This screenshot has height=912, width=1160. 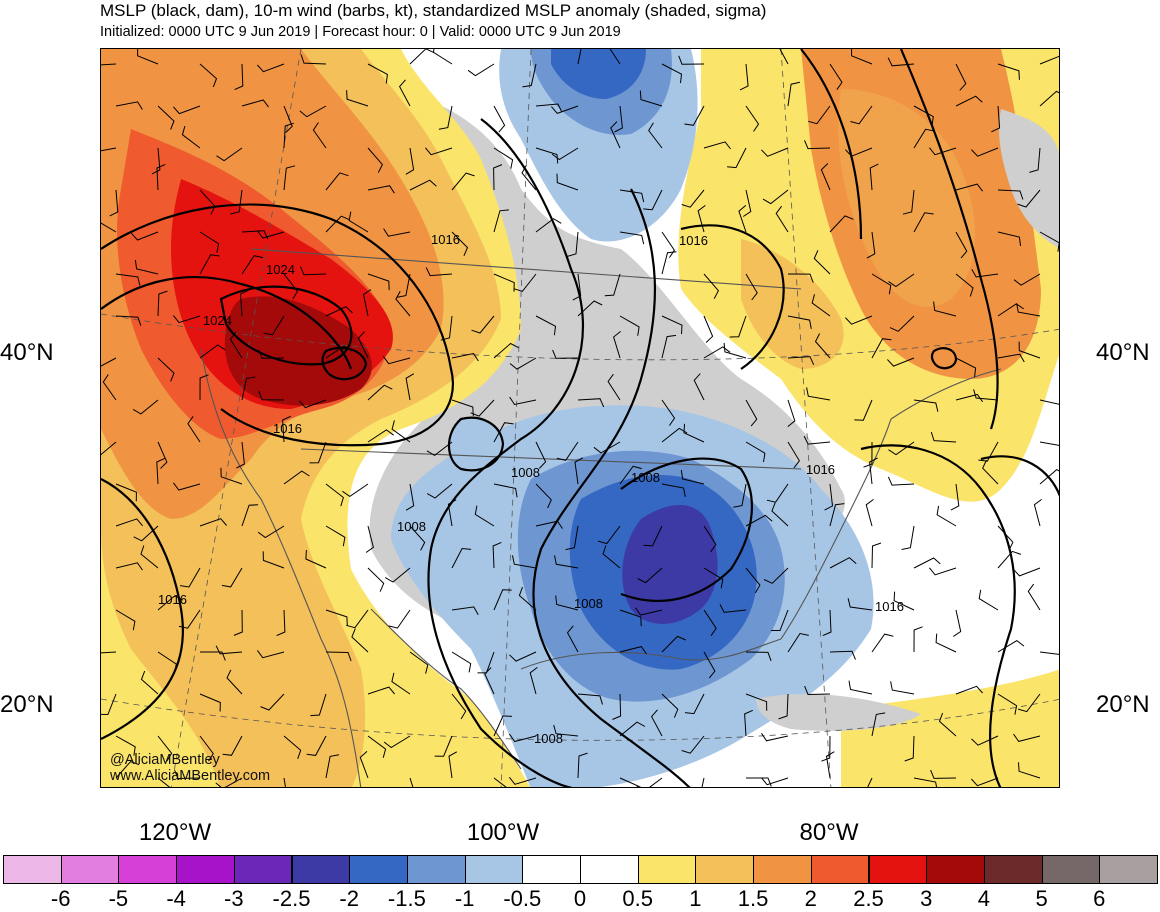 I want to click on colorbar-label: 2, so click(x=810, y=898).